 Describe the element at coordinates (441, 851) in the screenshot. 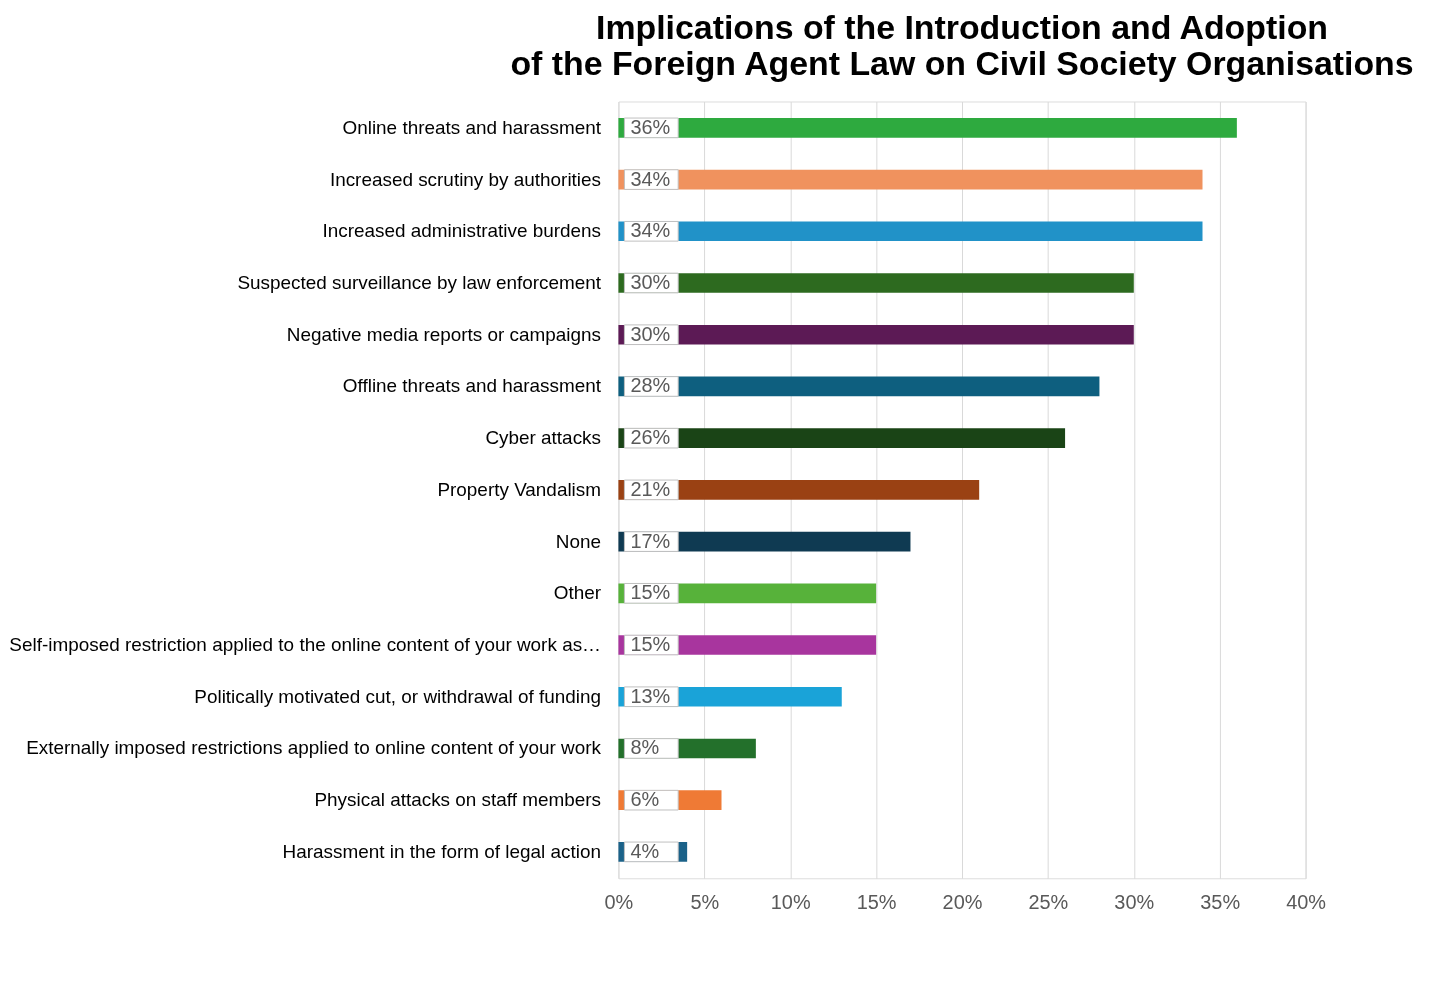

I see `y-tick-label: Harassment in the form of legal action` at that location.